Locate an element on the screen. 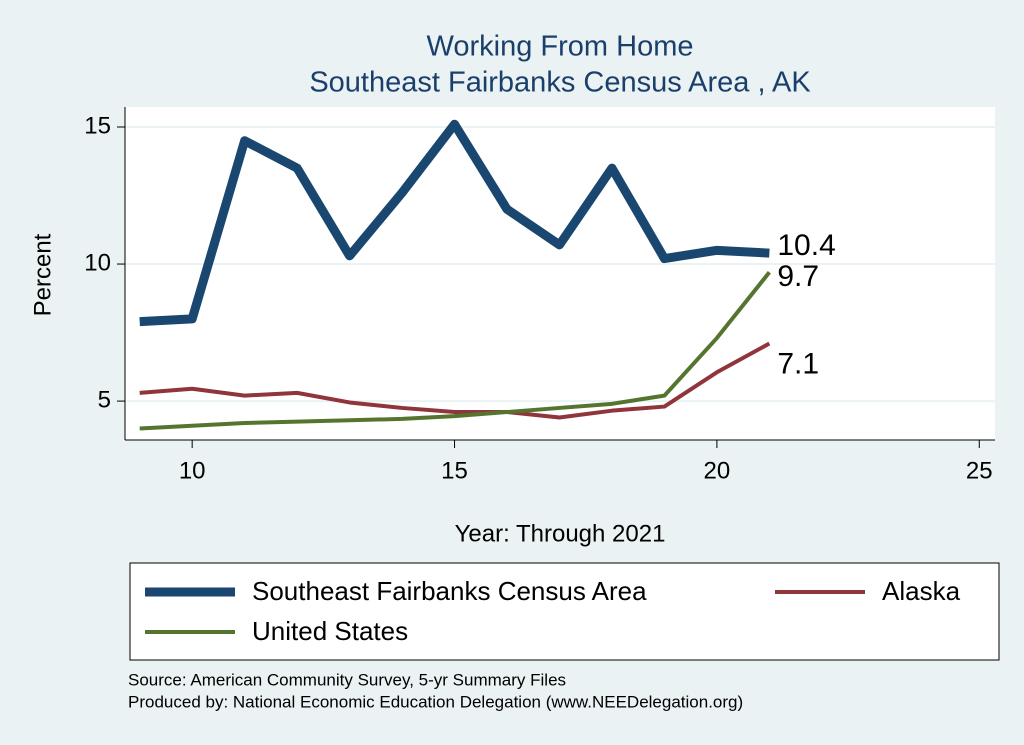  x-tick-label: 15 is located at coordinates (454, 470).